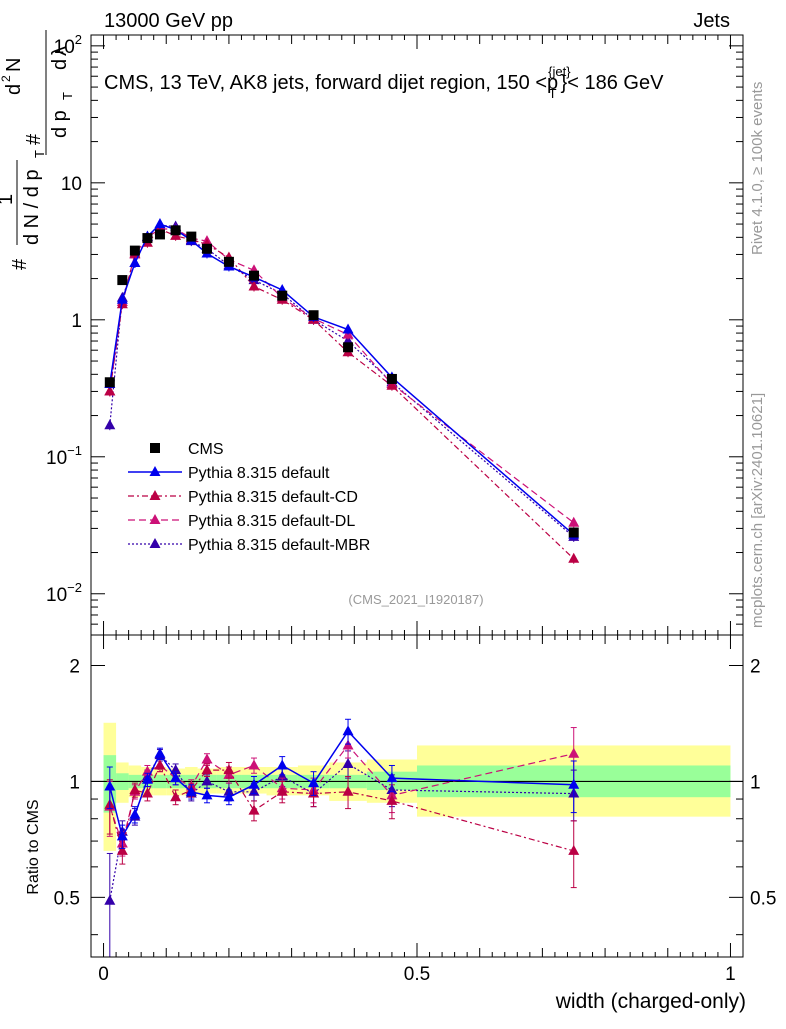  I want to click on y-label-hash-2: #, so click(34, 139).